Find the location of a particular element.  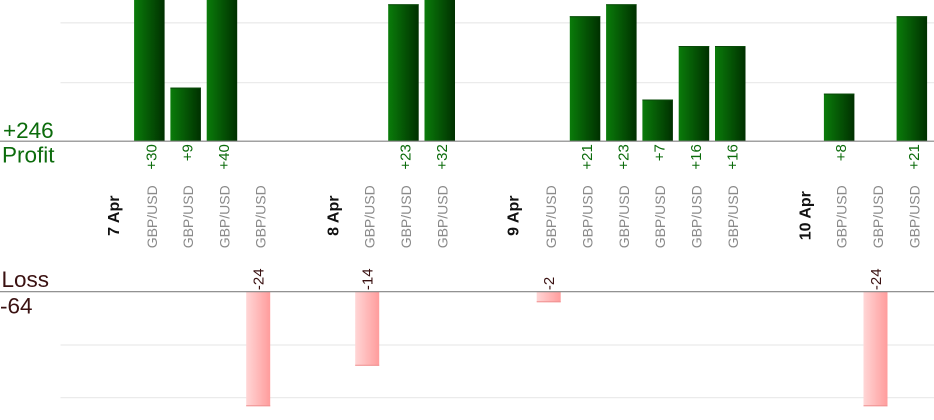

svg-text: Loss is located at coordinates (26, 279).